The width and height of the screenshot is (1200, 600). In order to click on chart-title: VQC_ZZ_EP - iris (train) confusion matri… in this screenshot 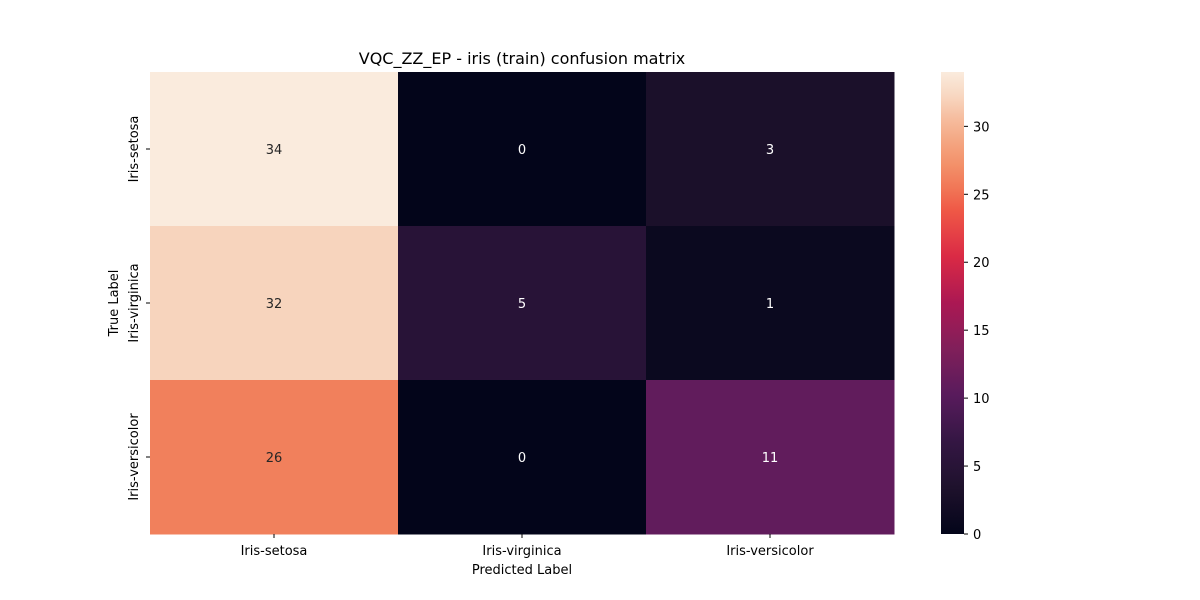, I will do `click(522, 59)`.